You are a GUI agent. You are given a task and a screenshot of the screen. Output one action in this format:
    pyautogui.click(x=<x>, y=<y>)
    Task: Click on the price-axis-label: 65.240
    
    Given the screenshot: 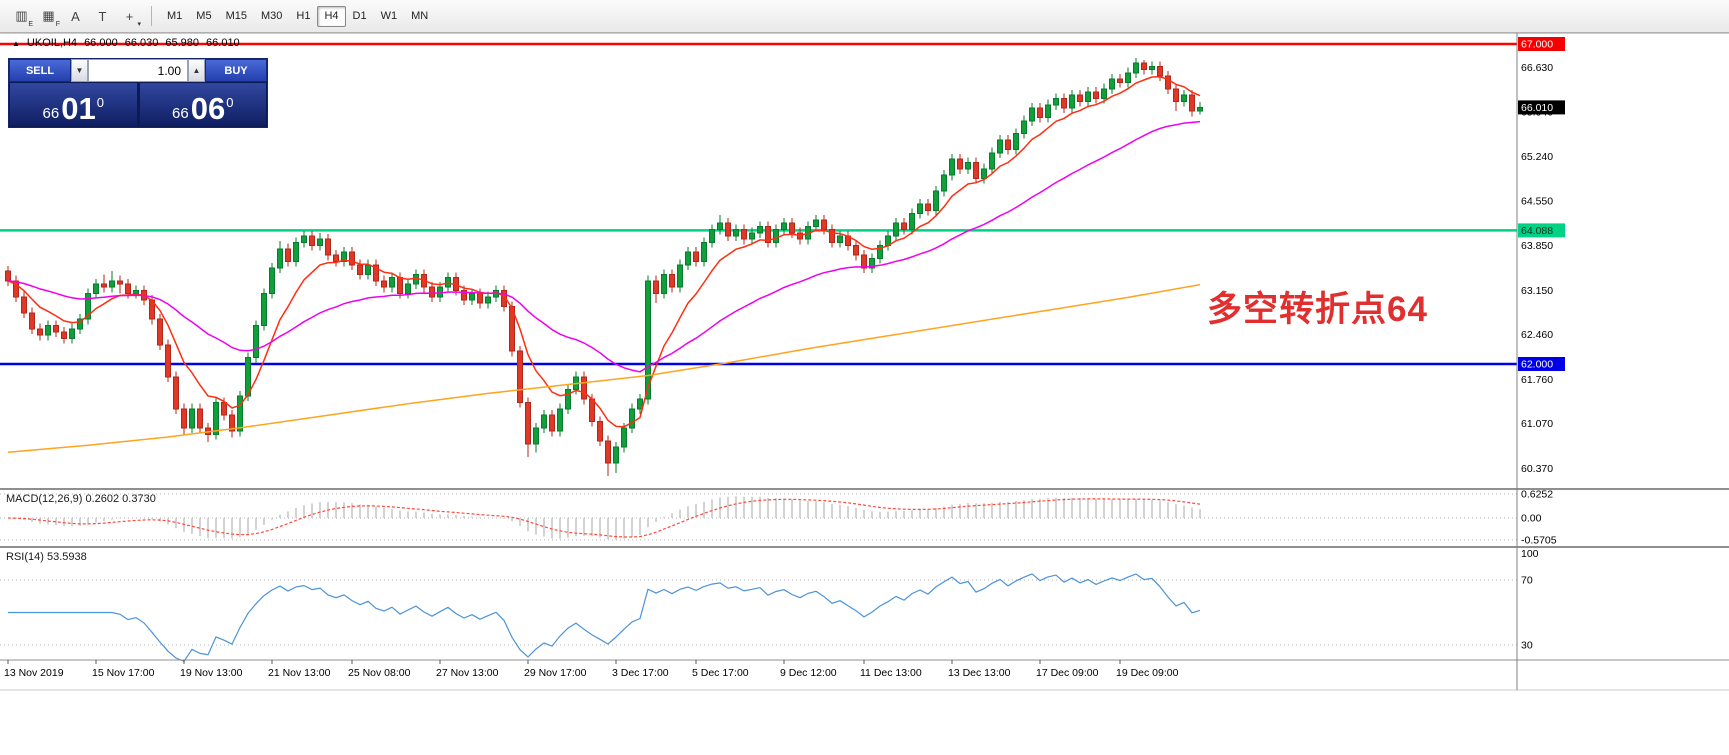 What is the action you would take?
    pyautogui.click(x=1537, y=157)
    